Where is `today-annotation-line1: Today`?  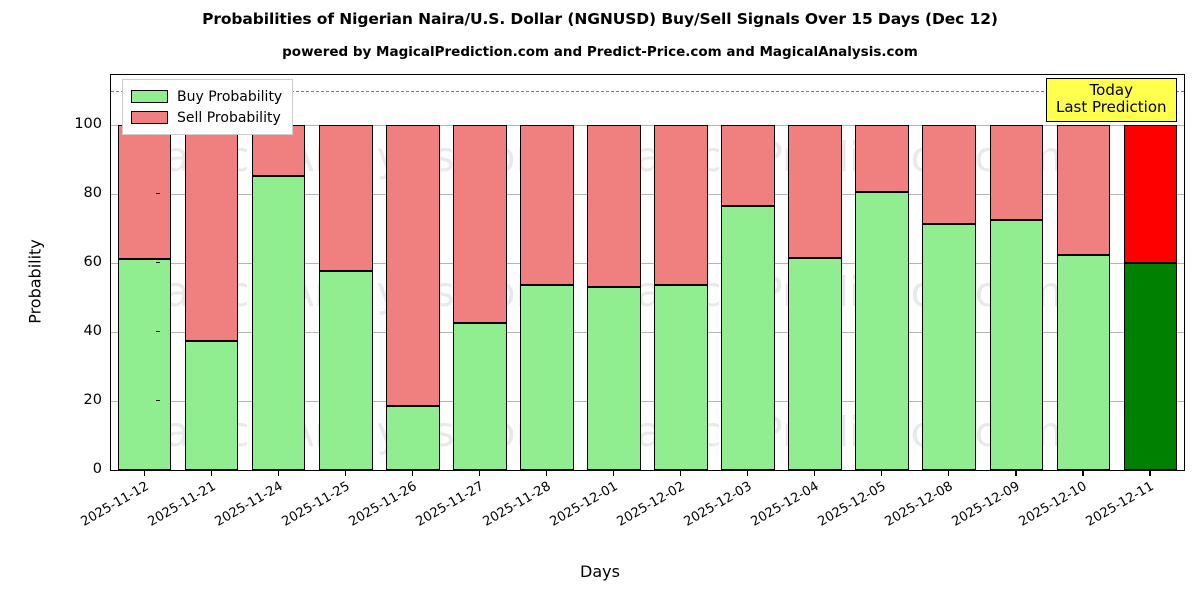
today-annotation-line1: Today is located at coordinates (1111, 90).